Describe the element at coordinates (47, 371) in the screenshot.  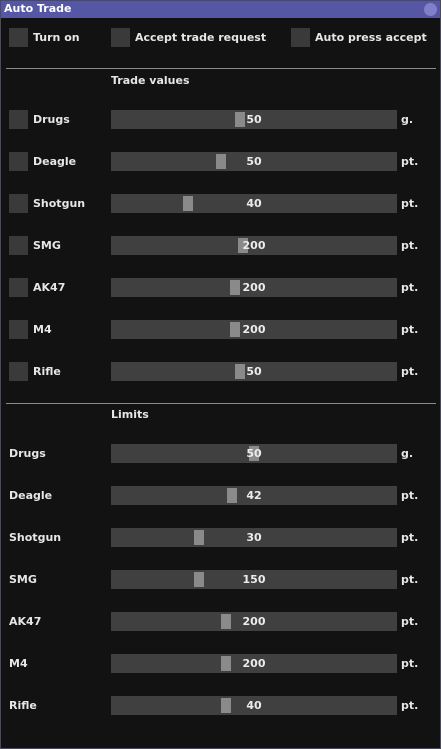
I see `trade-rifle-label: Rifle` at that location.